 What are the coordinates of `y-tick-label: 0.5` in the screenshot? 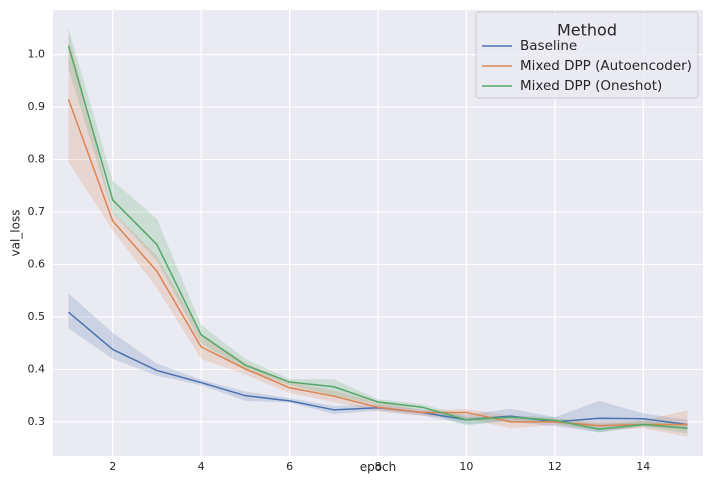 It's located at (37, 316).